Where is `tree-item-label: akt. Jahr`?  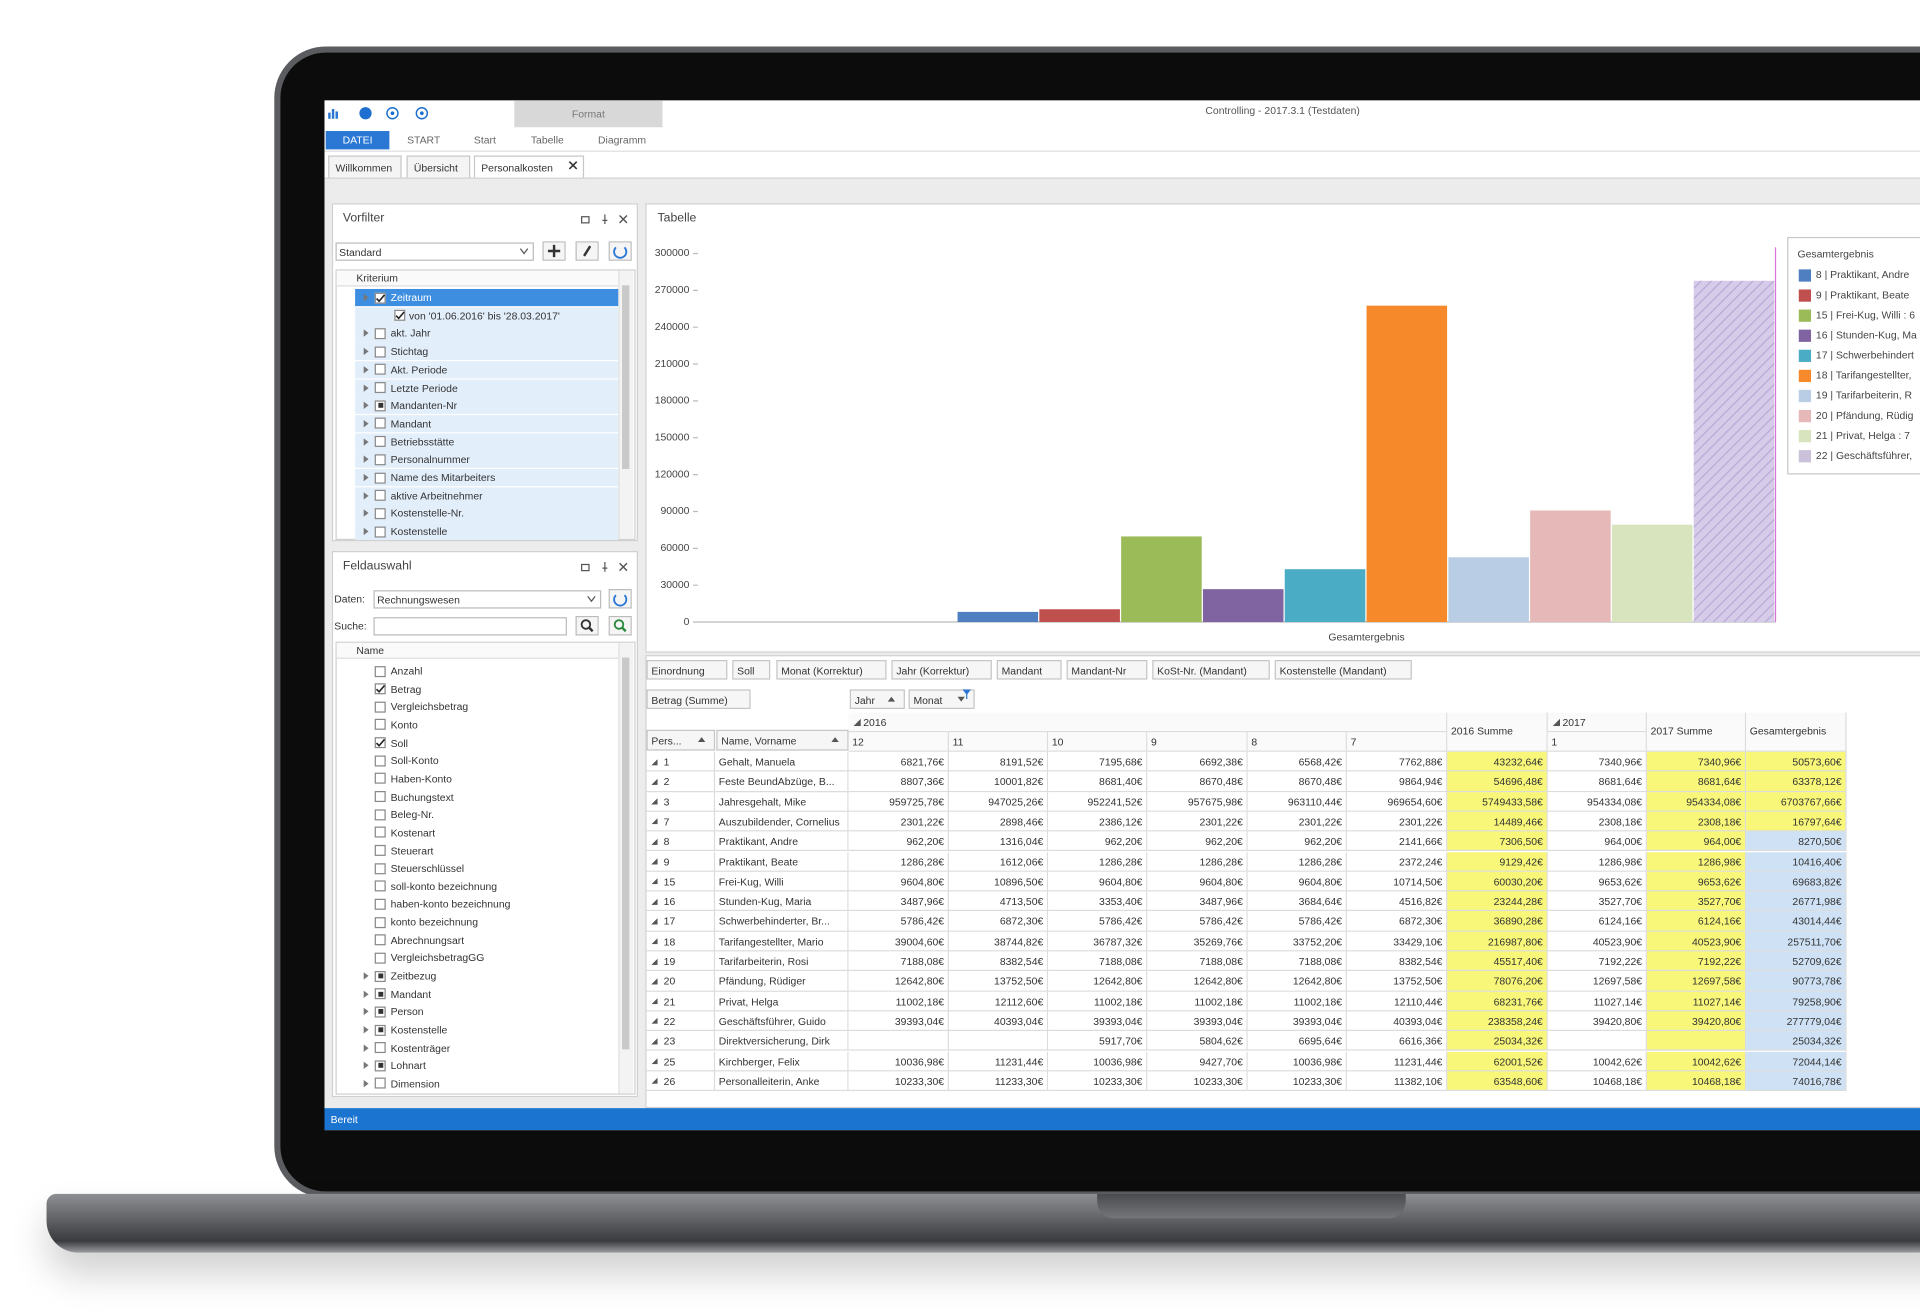 tree-item-label: akt. Jahr is located at coordinates (410, 333).